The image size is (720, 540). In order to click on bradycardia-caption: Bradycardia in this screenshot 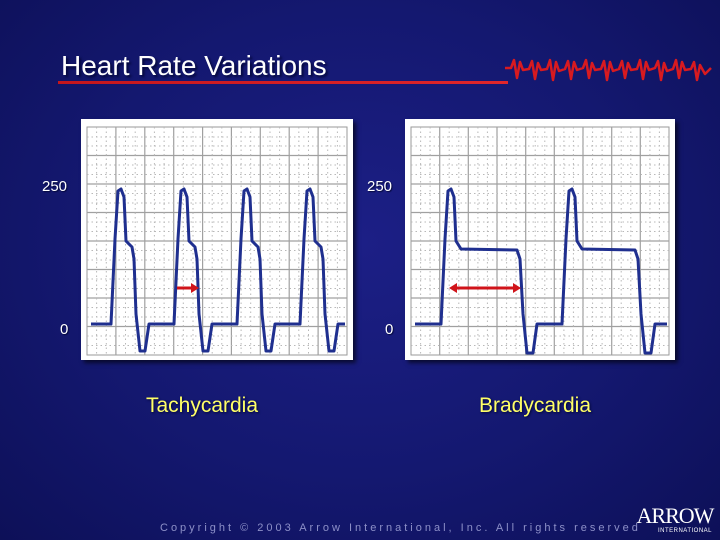, I will do `click(535, 405)`.